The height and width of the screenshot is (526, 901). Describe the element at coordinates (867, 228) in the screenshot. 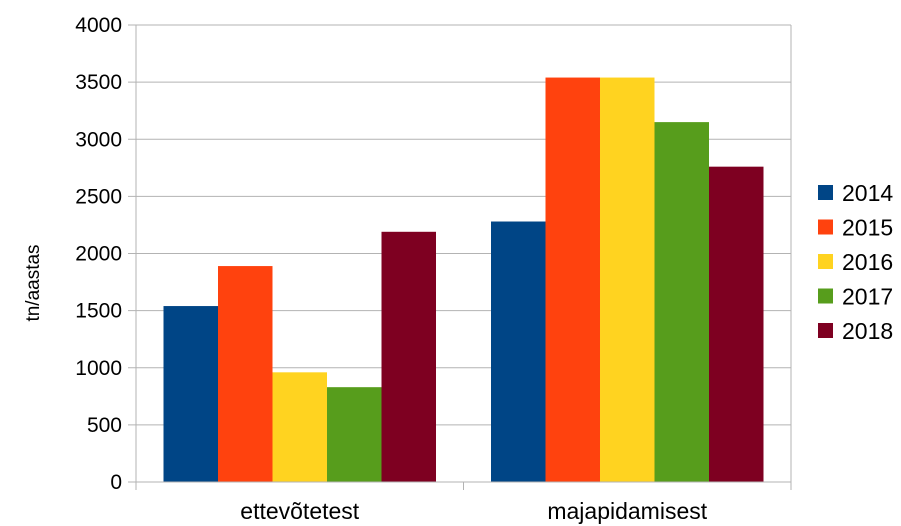

I see `legend-label: 2015` at that location.